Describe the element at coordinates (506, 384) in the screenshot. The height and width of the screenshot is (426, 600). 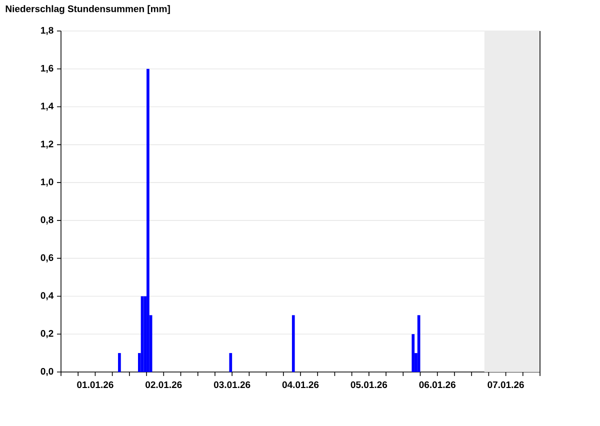
I see `x-tick-label: 07.01.26` at that location.